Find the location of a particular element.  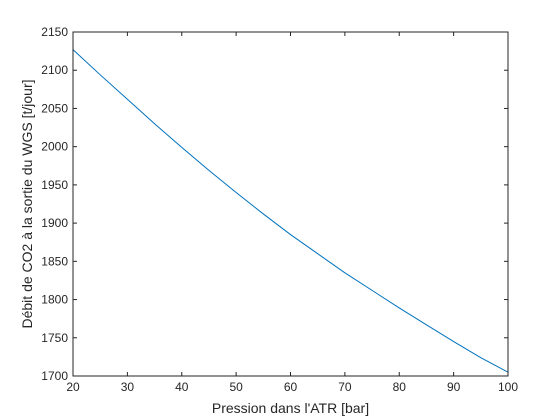

x-tick-label: 90 is located at coordinates (454, 387).